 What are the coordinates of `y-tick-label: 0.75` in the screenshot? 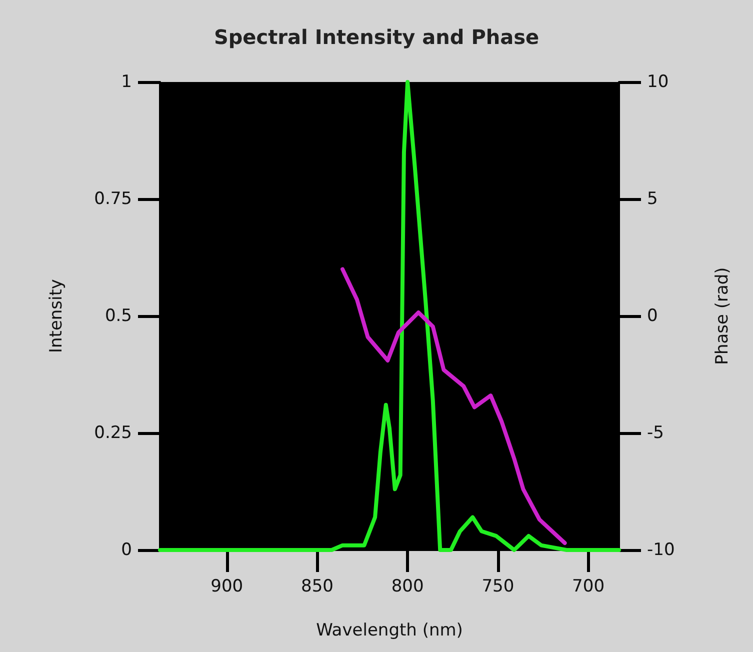 It's located at (113, 199).